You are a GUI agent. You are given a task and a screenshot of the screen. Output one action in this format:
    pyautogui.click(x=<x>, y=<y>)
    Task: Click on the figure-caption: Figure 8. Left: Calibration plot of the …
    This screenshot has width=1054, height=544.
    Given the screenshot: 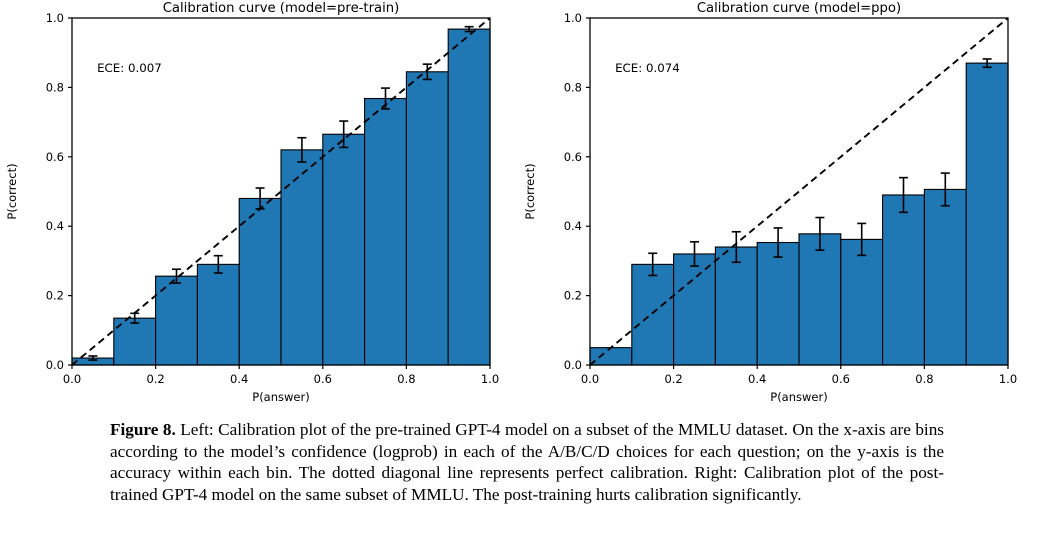 What is the action you would take?
    pyautogui.click(x=527, y=462)
    